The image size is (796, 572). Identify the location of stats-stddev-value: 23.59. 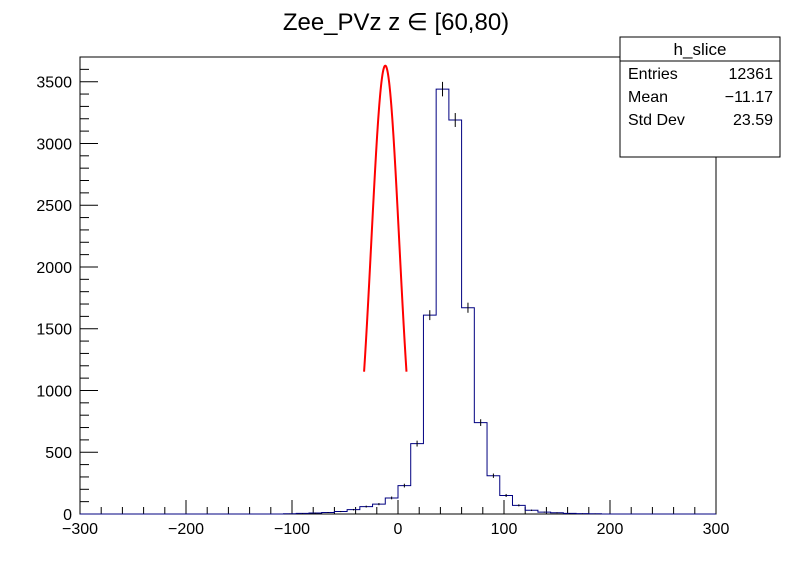
(753, 120).